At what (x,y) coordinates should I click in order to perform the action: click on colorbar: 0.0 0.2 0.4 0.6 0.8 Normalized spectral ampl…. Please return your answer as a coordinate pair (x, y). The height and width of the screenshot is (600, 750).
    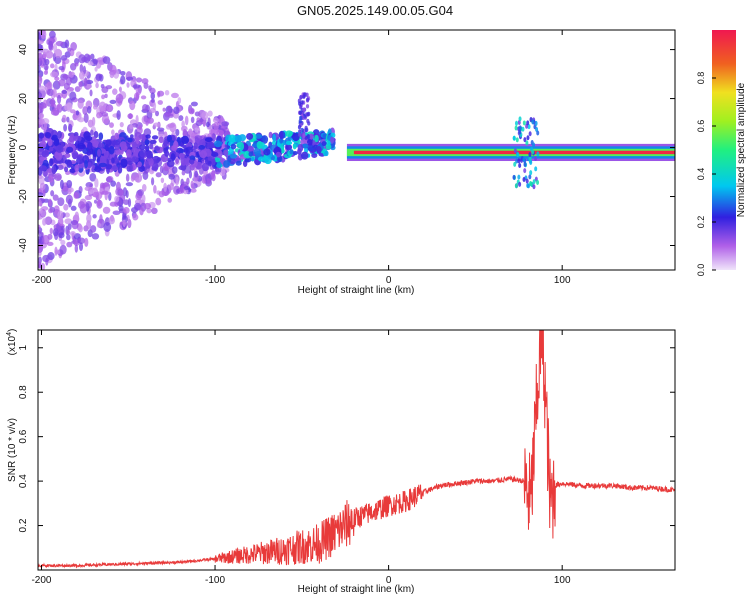
    Looking at the image, I should click on (721, 153).